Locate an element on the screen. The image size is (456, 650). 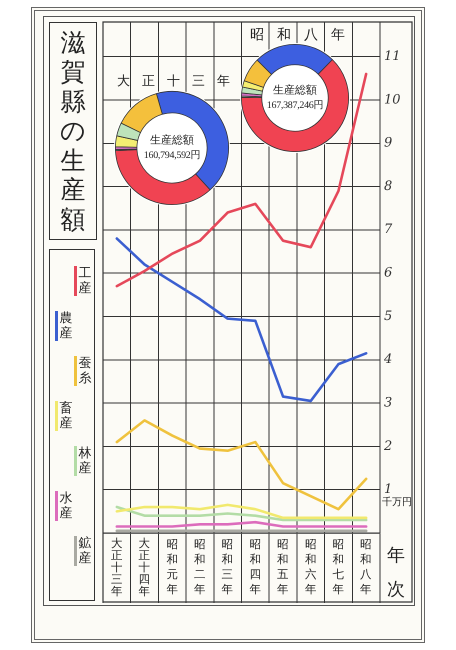
x-tick-label: 昭和三年 is located at coordinates (227, 567).